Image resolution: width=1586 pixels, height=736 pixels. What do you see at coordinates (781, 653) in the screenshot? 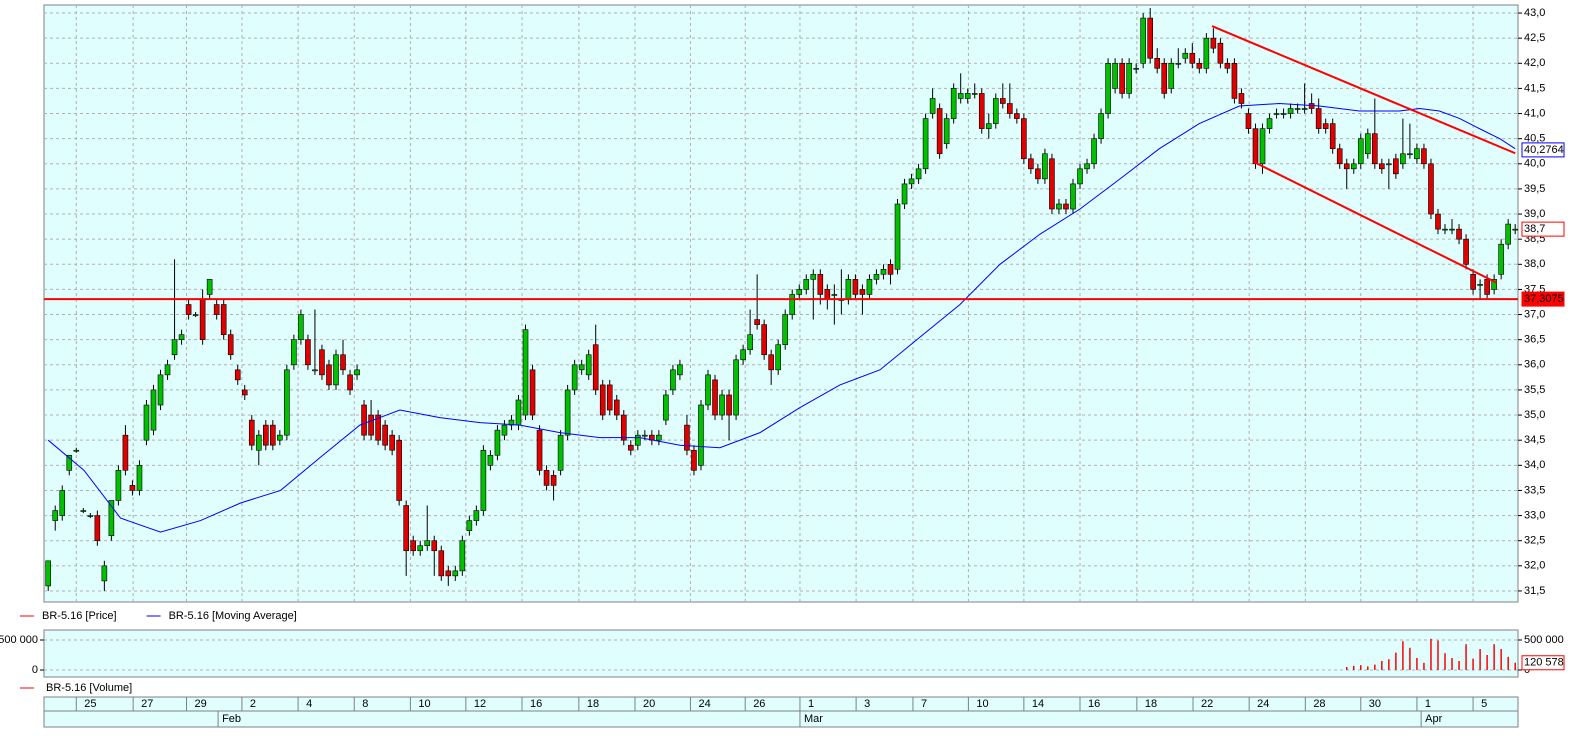
I see `volume-pane` at bounding box center [781, 653].